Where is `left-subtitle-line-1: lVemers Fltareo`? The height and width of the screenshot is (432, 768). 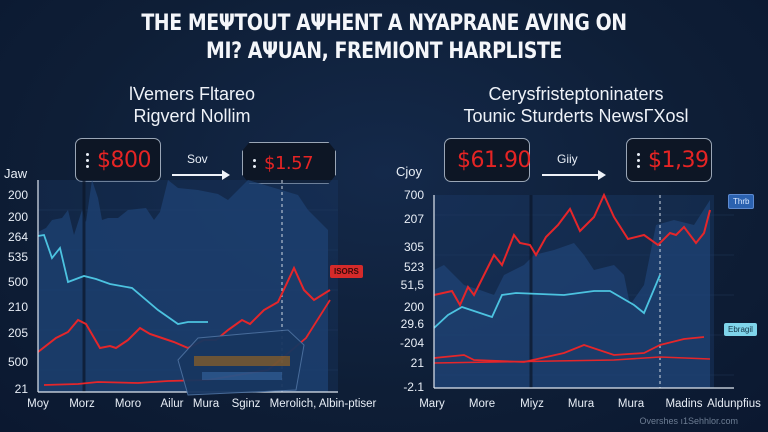
left-subtitle-line-1: lVemers Fltareo is located at coordinates (192, 94).